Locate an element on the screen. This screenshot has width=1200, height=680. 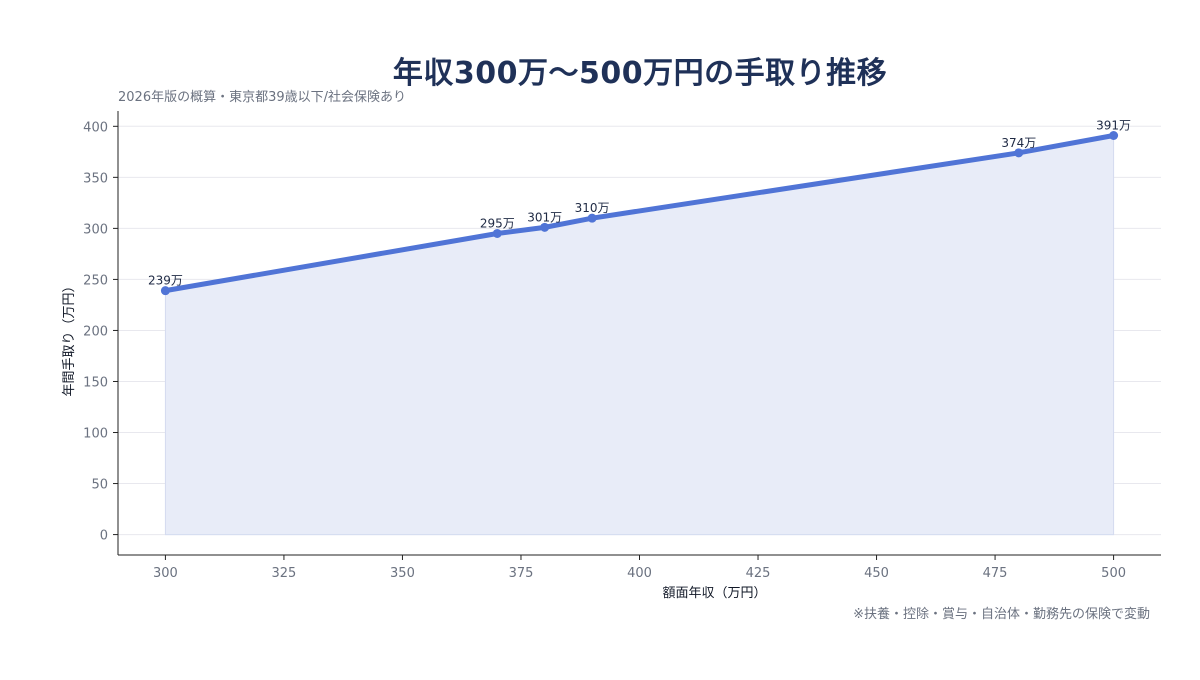
y-tick-label: 150 is located at coordinates (95, 382).